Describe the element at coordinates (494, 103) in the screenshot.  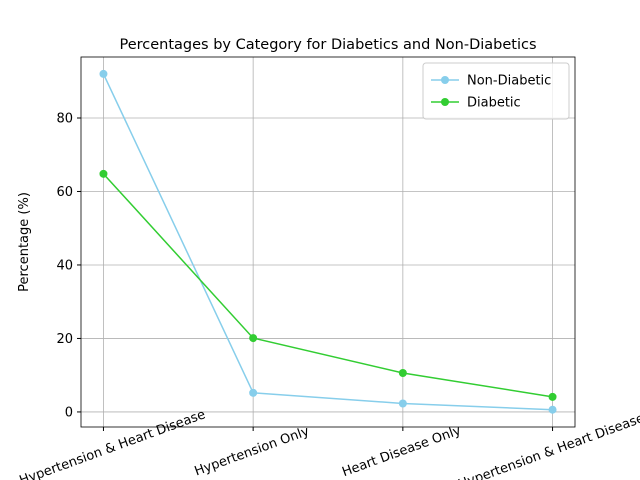
I see `legend-label: Diabetic` at that location.